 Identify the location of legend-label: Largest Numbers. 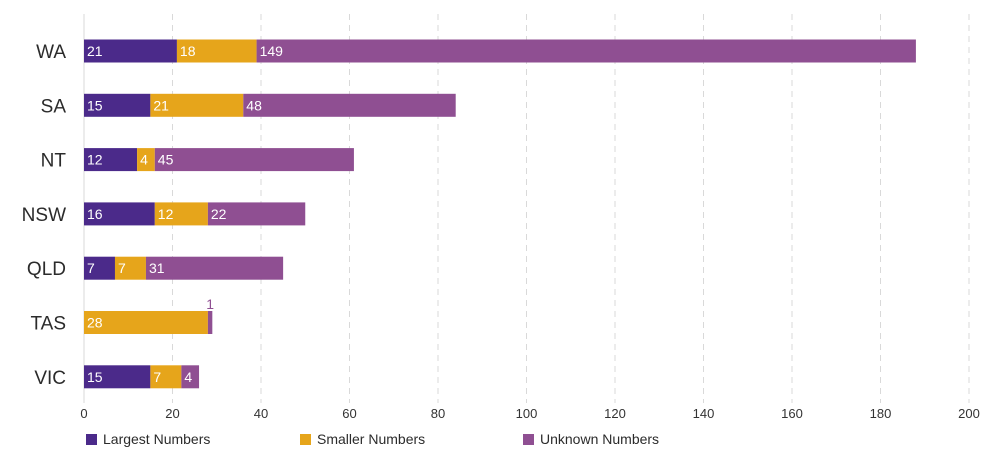
(157, 439).